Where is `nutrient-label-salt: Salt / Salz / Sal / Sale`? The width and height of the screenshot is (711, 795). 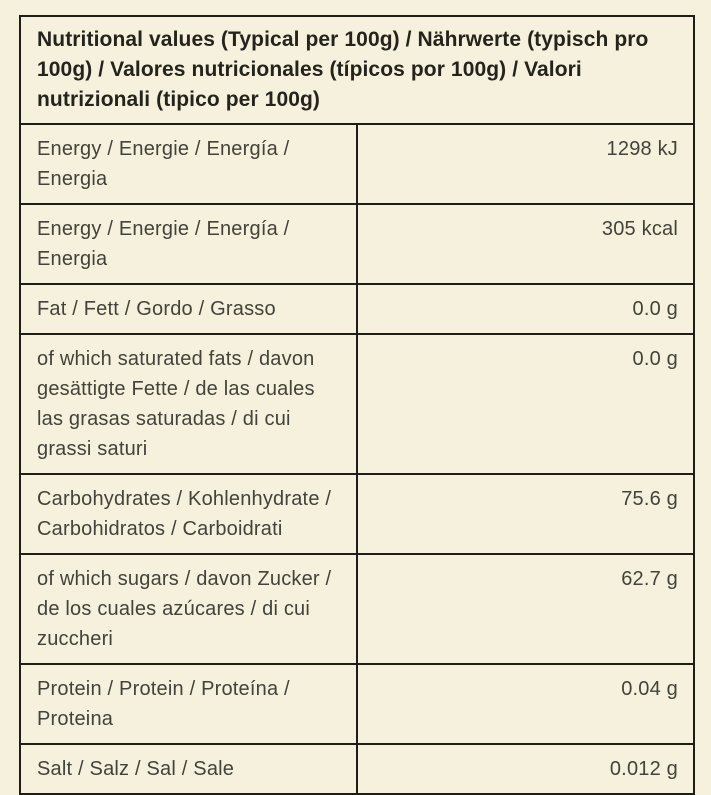
nutrient-label-salt: Salt / Salz / Sal / Sale is located at coordinates (188, 769).